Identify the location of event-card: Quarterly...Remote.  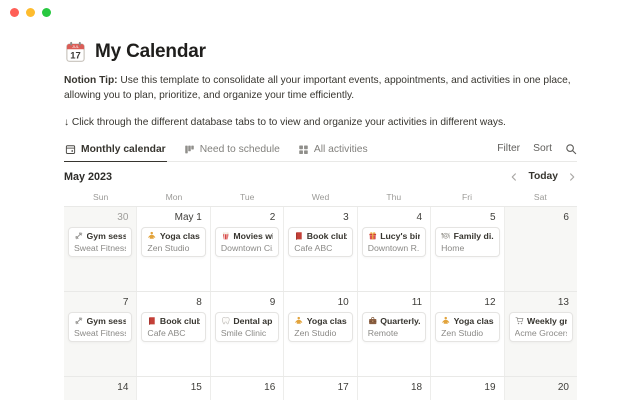
(394, 326).